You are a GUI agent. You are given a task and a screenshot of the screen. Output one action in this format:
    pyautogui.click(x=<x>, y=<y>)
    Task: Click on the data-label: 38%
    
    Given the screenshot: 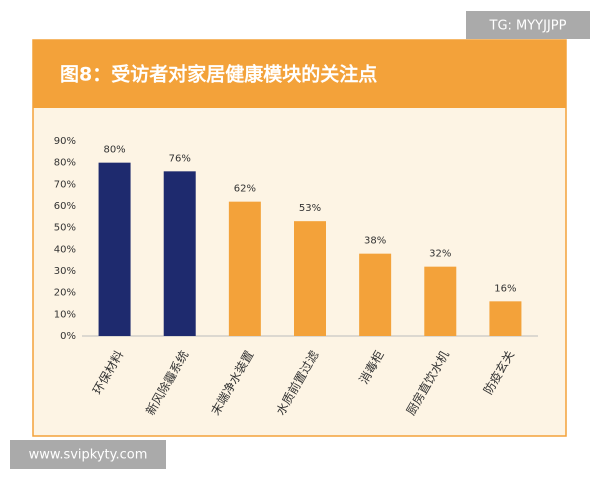 What is the action you would take?
    pyautogui.click(x=375, y=241)
    